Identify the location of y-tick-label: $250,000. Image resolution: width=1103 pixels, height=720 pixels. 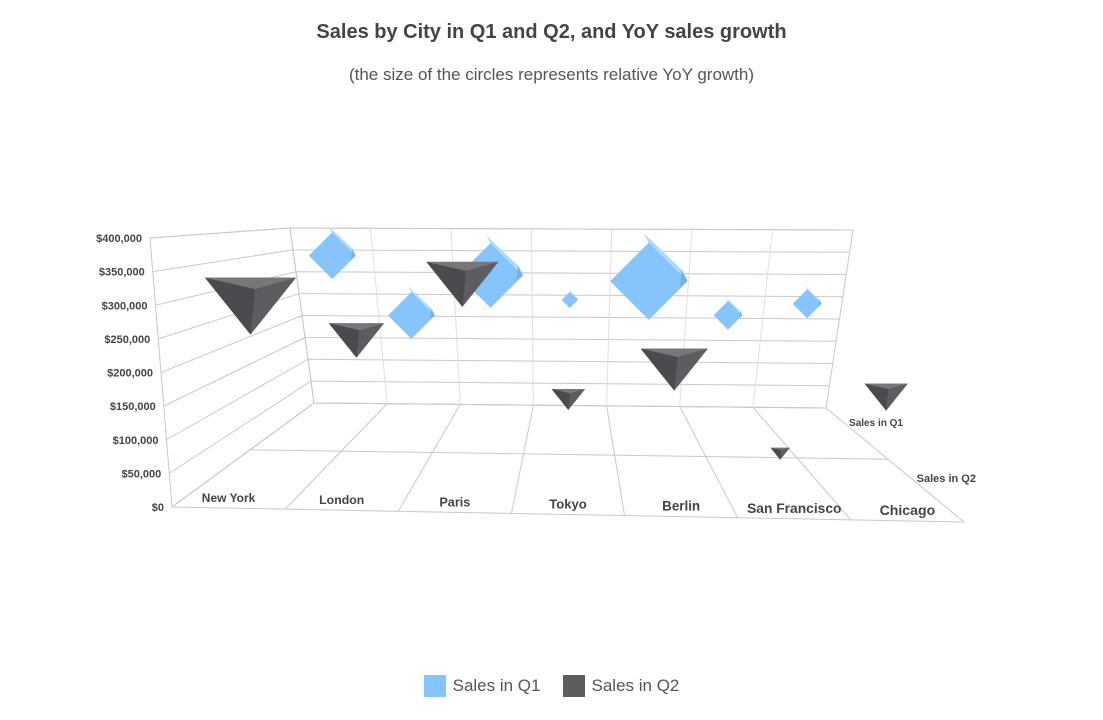
(127, 340).